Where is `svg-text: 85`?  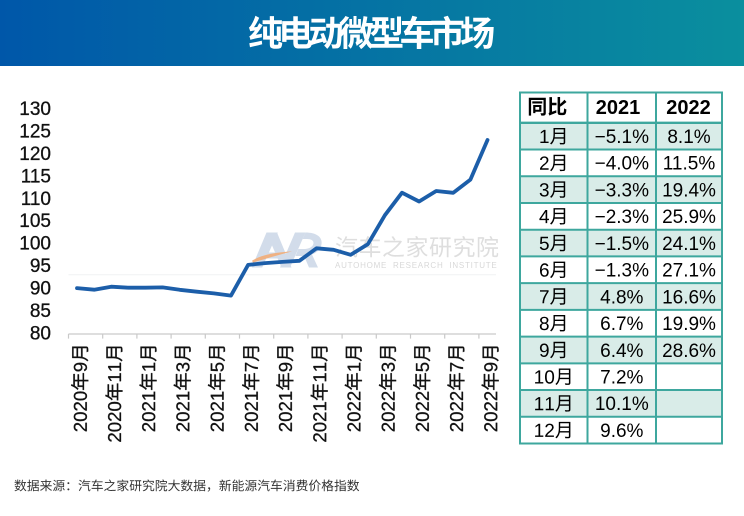
svg-text: 85 is located at coordinates (40, 311).